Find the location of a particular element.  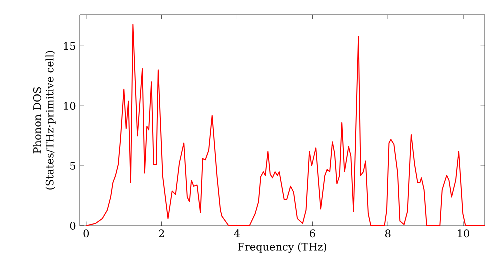

x-tick-label: 2 is located at coordinates (161, 234).